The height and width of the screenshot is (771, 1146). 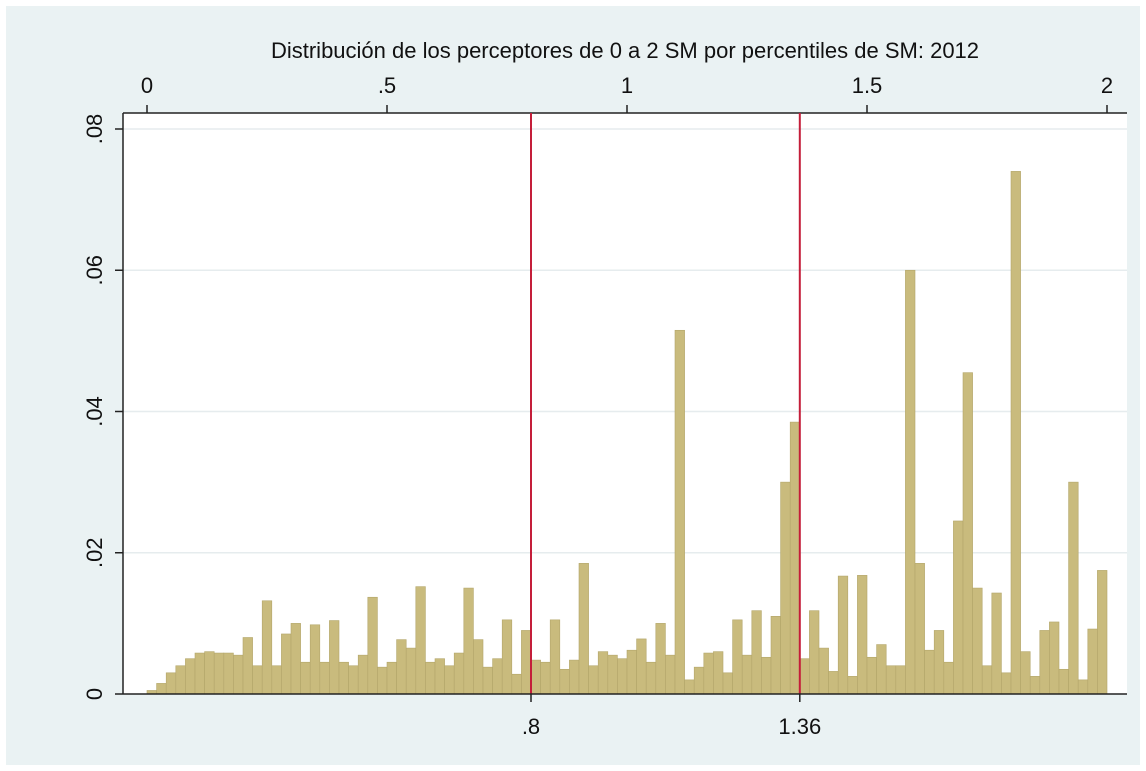 What do you see at coordinates (94, 129) in the screenshot?
I see `y-tick-label: .08` at bounding box center [94, 129].